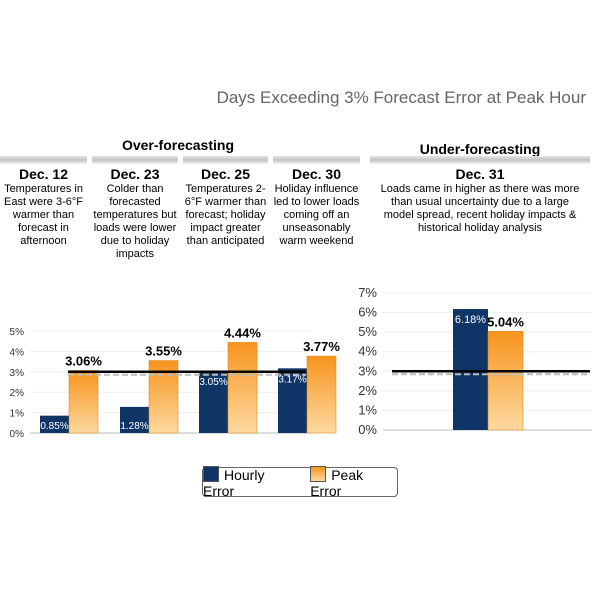  I want to click on date-label: Dec. 25, so click(225, 174).